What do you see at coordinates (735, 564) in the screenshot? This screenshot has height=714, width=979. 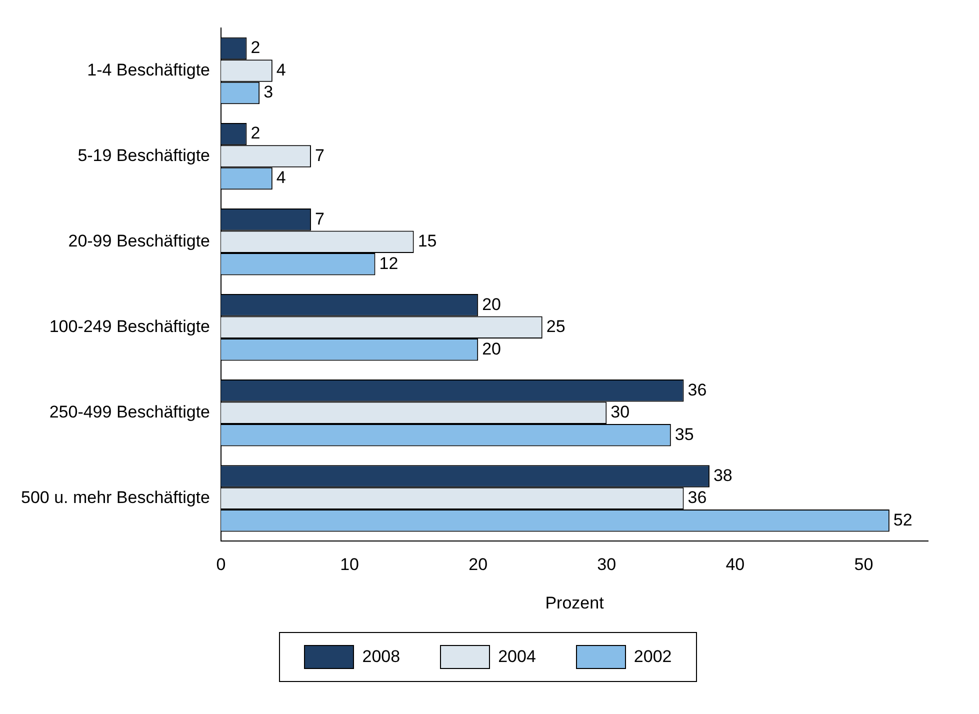 I see `x-tick-label: 40` at bounding box center [735, 564].